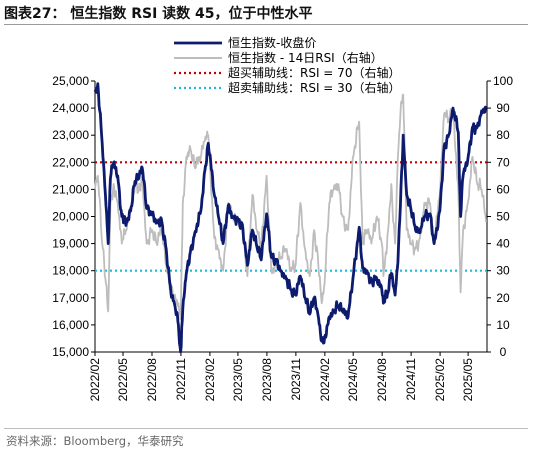 This screenshot has height=456, width=534. I want to click on legend-oversold-label: 超卖辅助线：RSI = 30（右轴）, so click(314, 87).